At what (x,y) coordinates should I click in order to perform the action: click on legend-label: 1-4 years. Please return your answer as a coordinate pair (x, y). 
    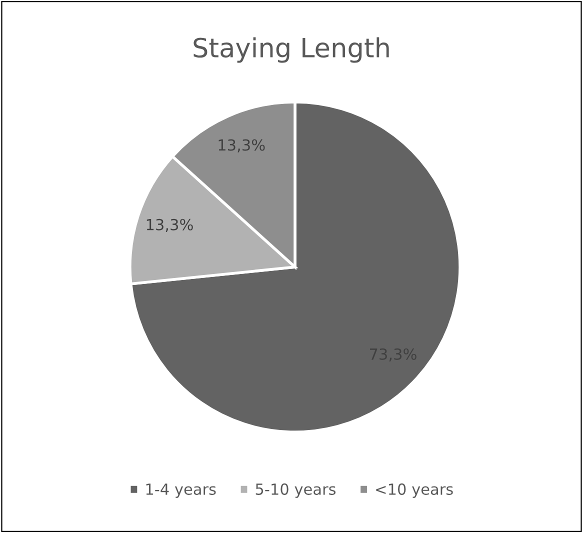
    Looking at the image, I should click on (181, 491).